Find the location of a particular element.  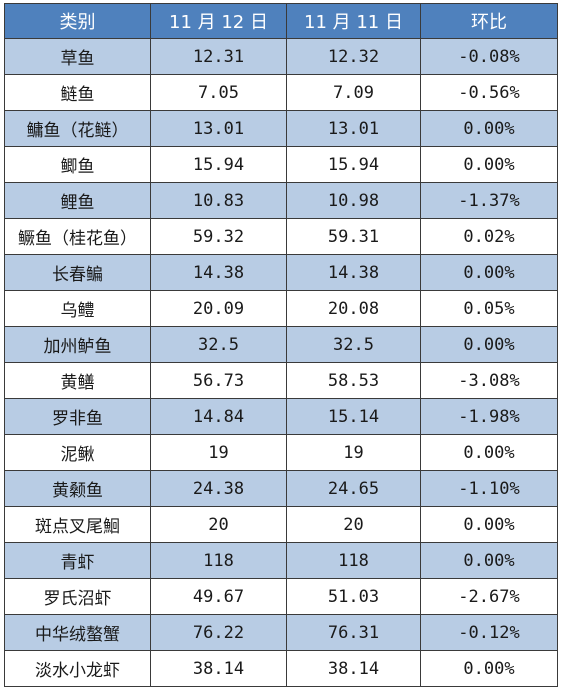

cell-change: 0.02% is located at coordinates (489, 236).